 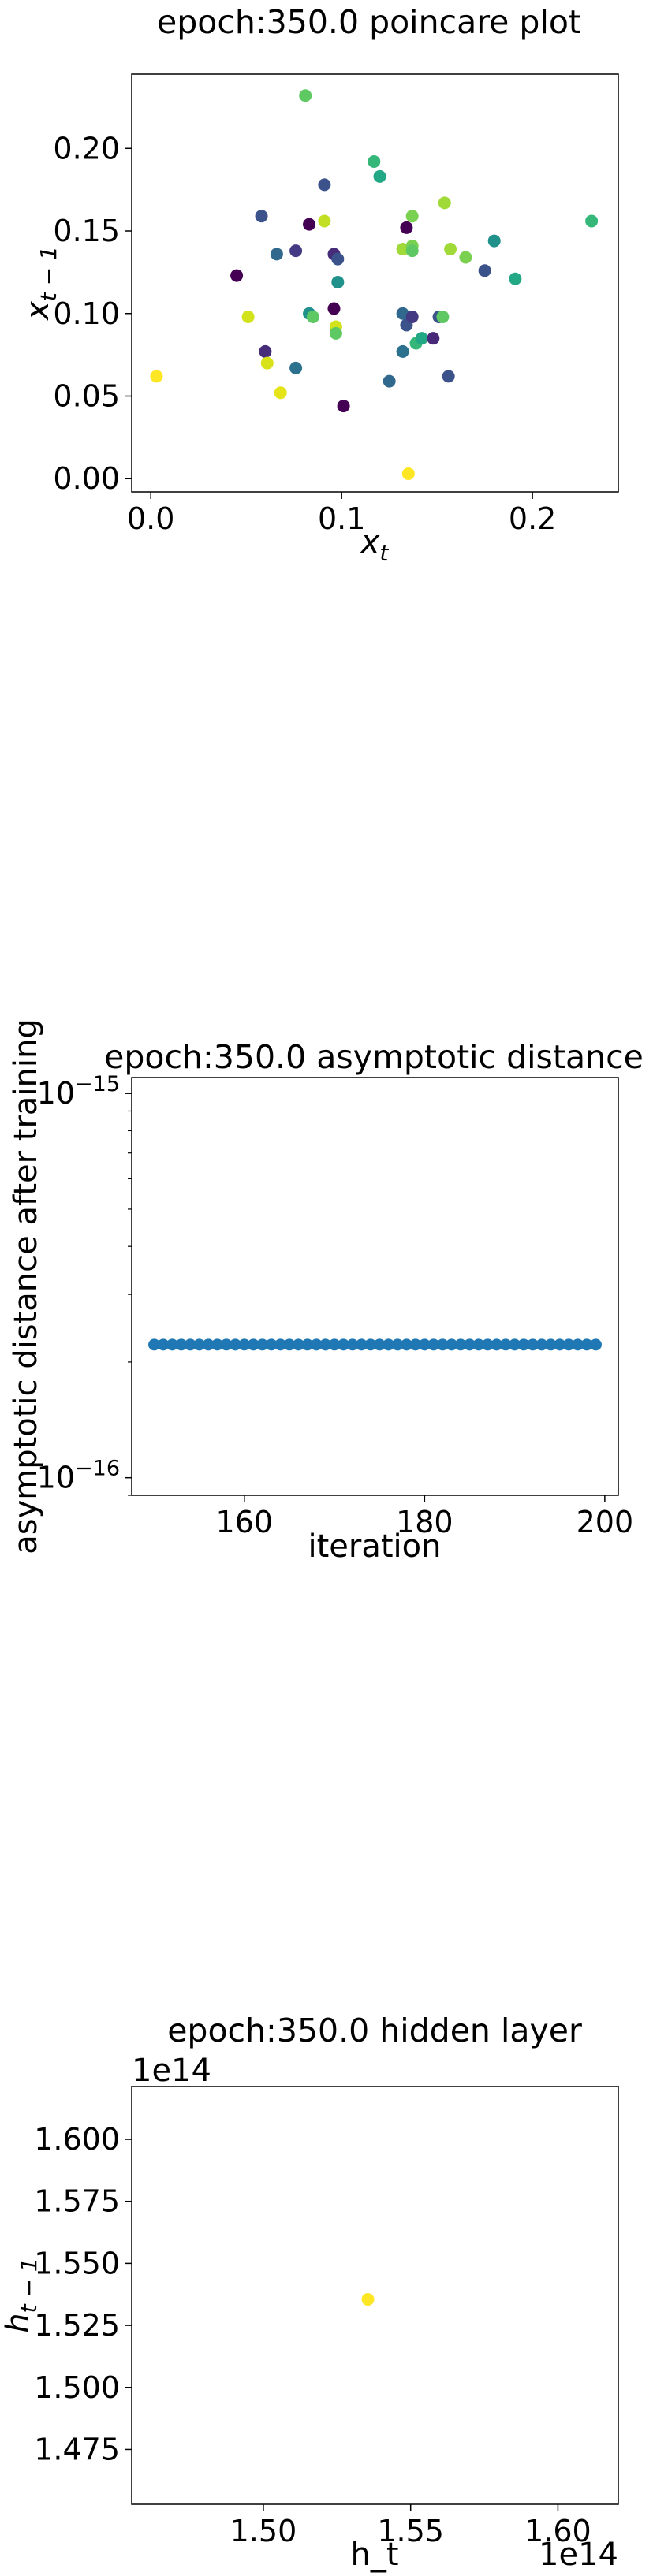 What do you see at coordinates (77, 2449) in the screenshot?
I see `y-tick-label: 1.475` at bounding box center [77, 2449].